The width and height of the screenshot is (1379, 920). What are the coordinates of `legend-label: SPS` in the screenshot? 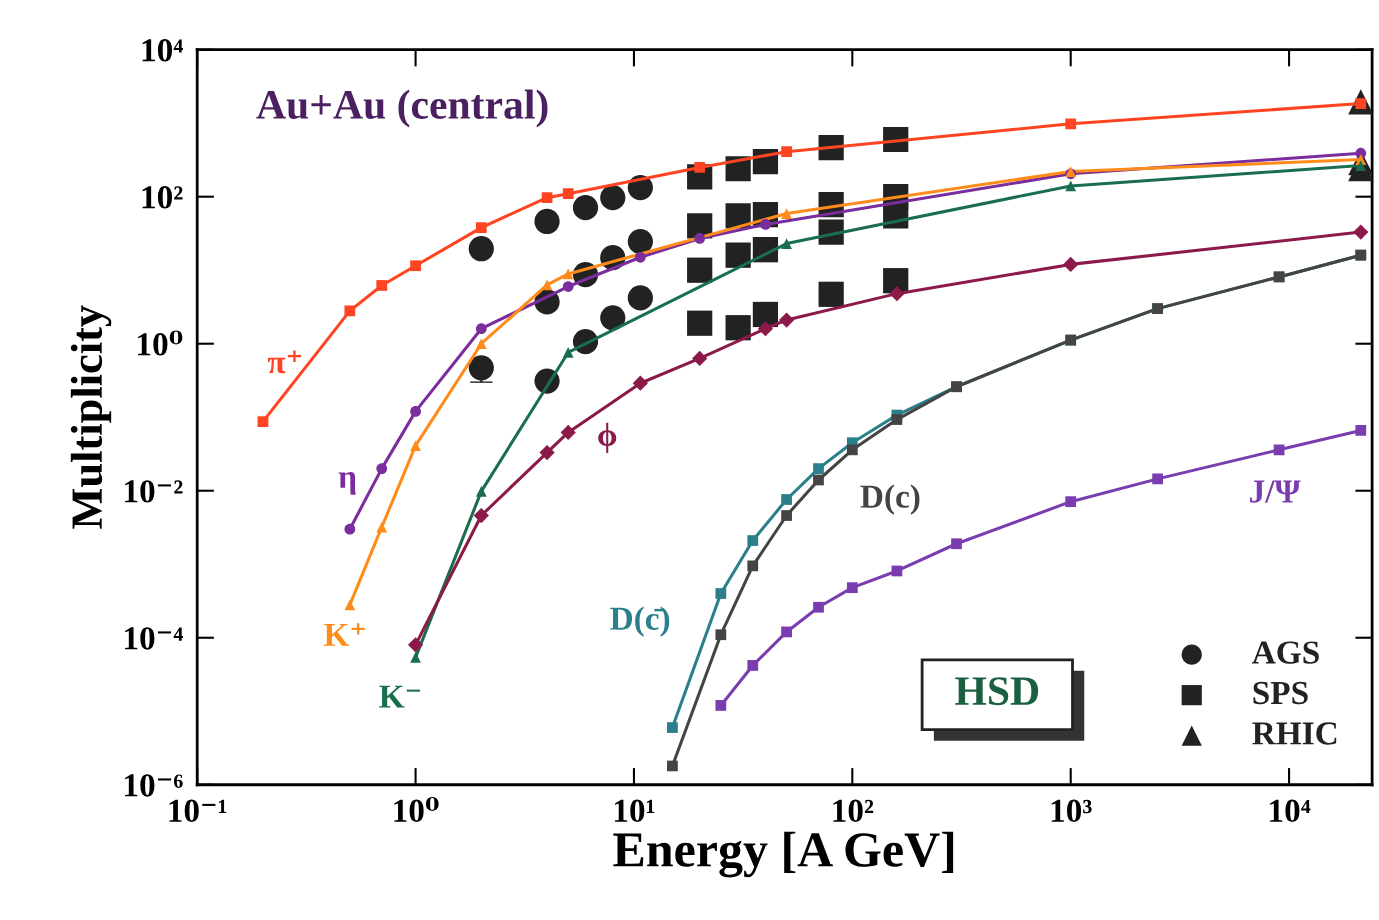 It's located at (1280, 693).